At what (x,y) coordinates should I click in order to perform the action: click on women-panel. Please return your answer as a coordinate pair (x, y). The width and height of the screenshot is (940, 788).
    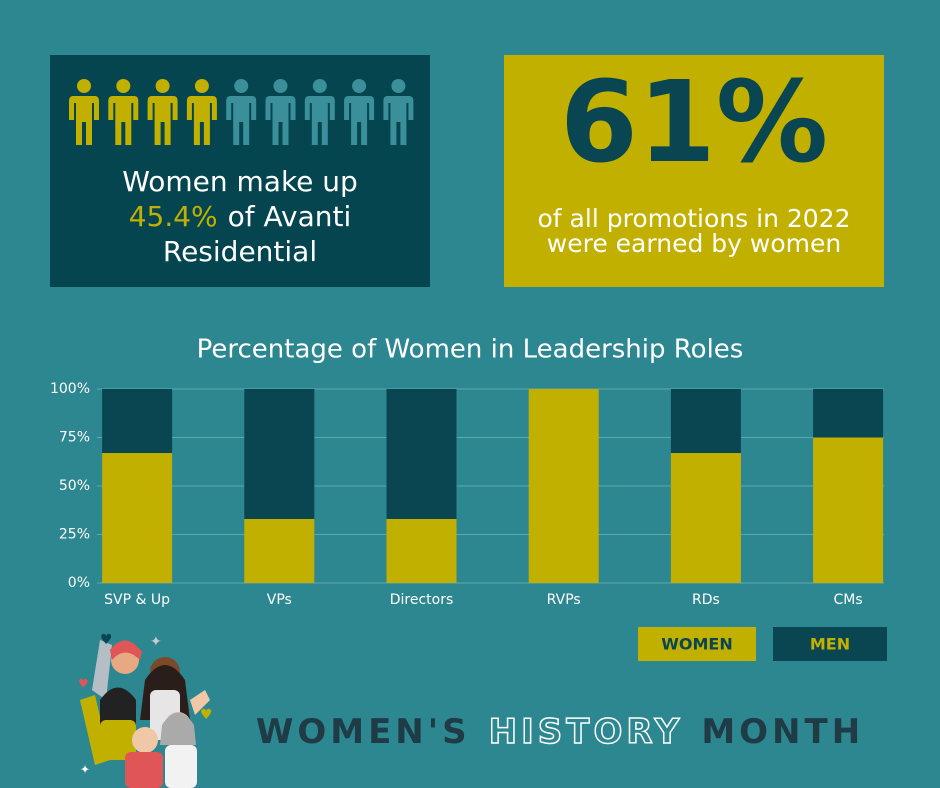
    Looking at the image, I should click on (240, 171).